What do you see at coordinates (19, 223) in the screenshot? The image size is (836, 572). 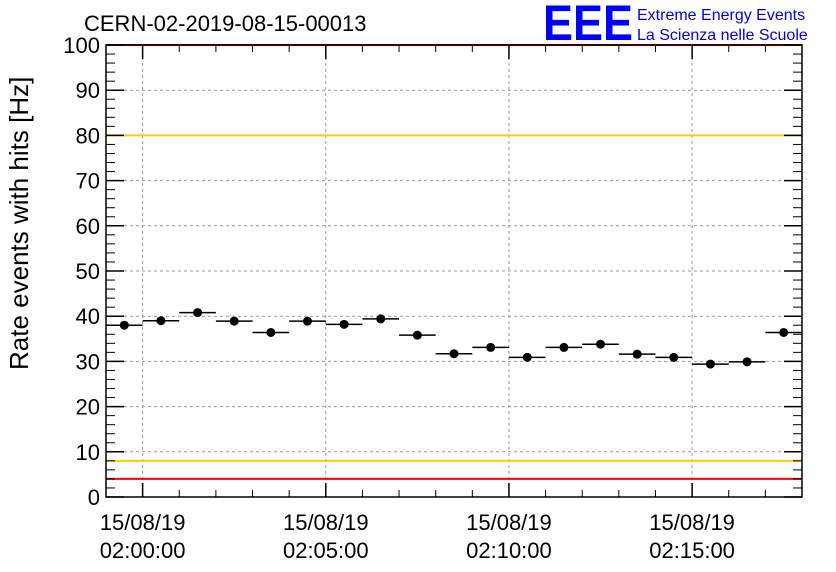 I see `y-axis-label: Rate events with hits [Hz]` at bounding box center [19, 223].